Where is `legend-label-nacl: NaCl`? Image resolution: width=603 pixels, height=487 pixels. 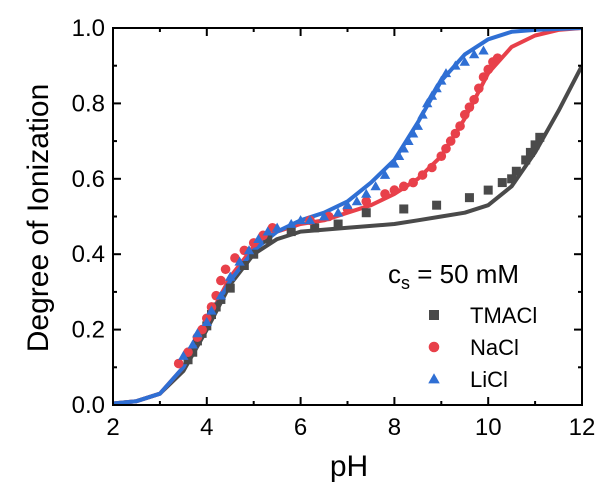
legend-label-nacl: NaCl is located at coordinates (494, 347).